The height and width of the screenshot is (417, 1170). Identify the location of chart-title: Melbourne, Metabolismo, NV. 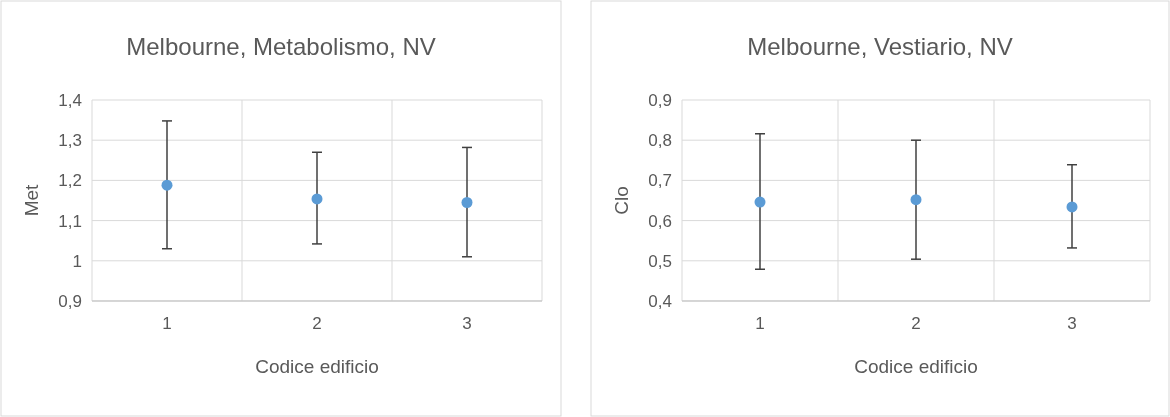
(281, 46).